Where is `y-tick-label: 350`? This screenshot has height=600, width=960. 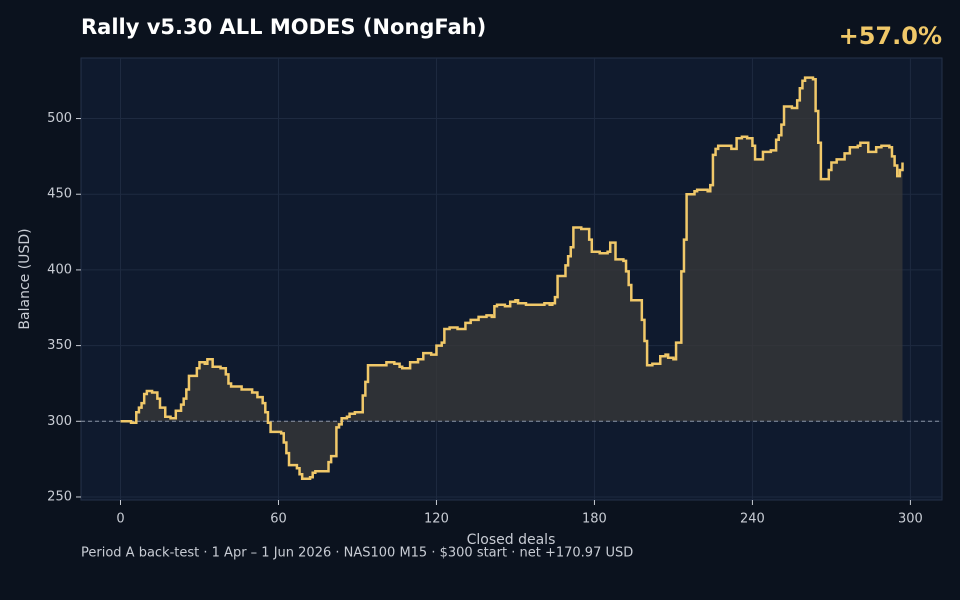 y-tick-label: 350 is located at coordinates (59, 345).